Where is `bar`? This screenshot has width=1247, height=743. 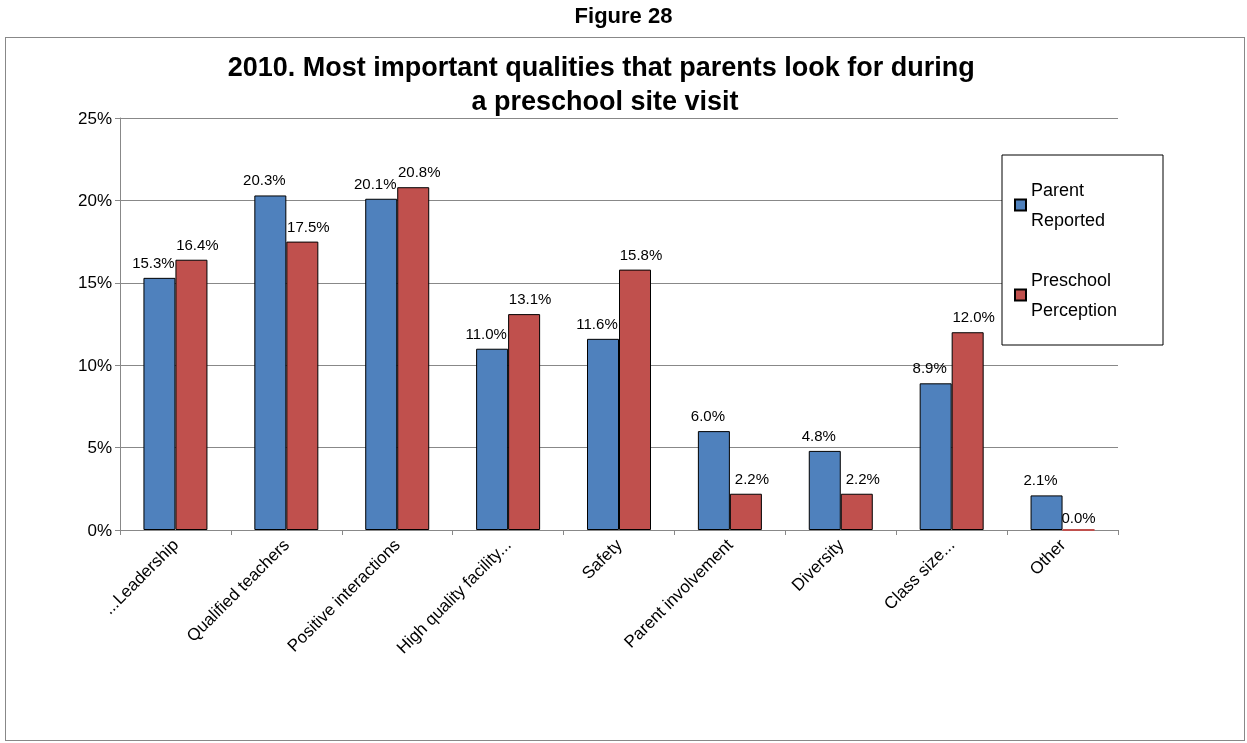 bar is located at coordinates (1046, 512).